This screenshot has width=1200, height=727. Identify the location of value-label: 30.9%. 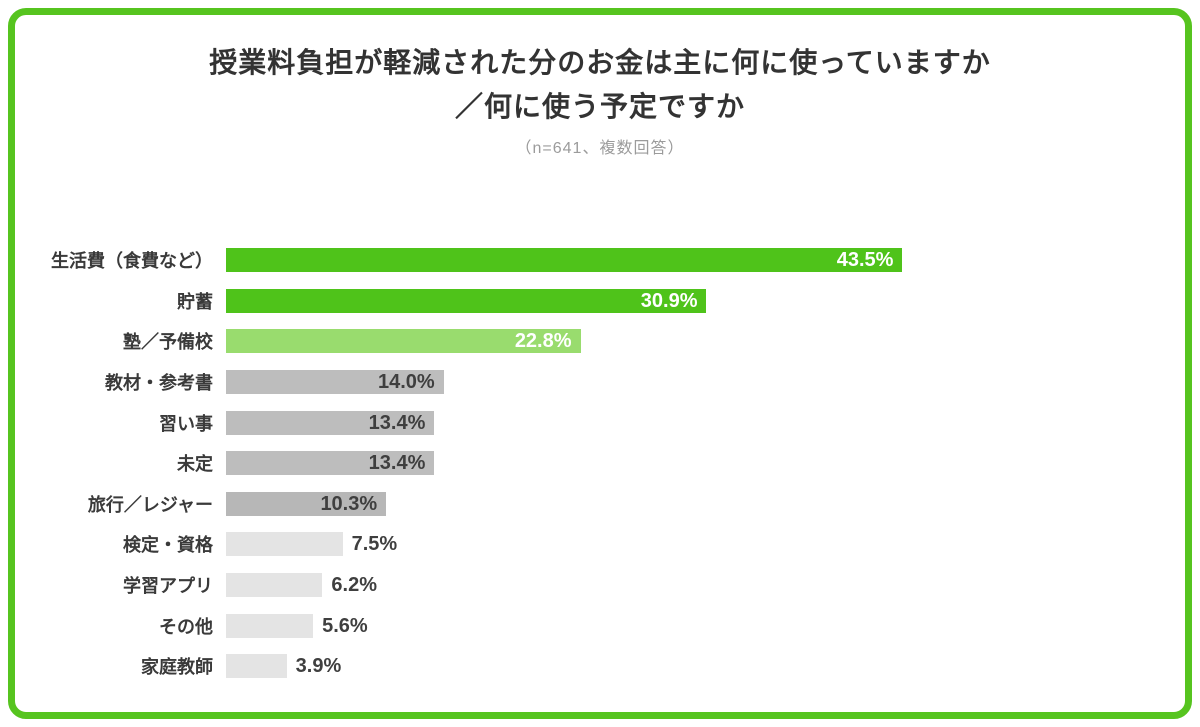
(669, 300).